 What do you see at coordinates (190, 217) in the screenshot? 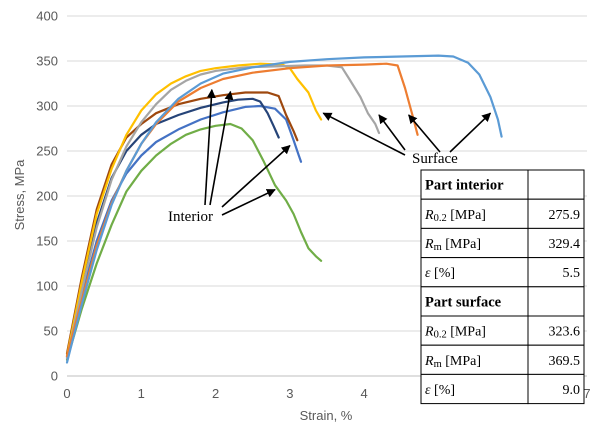
I see `annotation-interior: Interior` at bounding box center [190, 217].